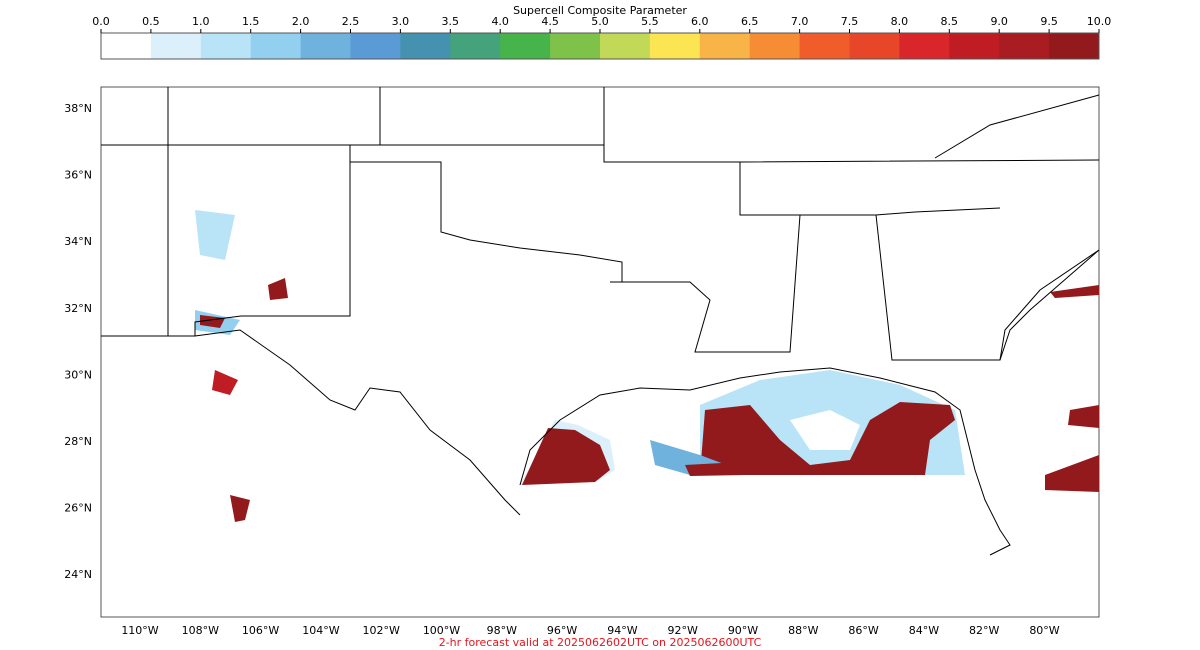 This screenshot has height=650, width=1200. What do you see at coordinates (260, 630) in the screenshot?
I see `lon-label: 106°W` at bounding box center [260, 630].